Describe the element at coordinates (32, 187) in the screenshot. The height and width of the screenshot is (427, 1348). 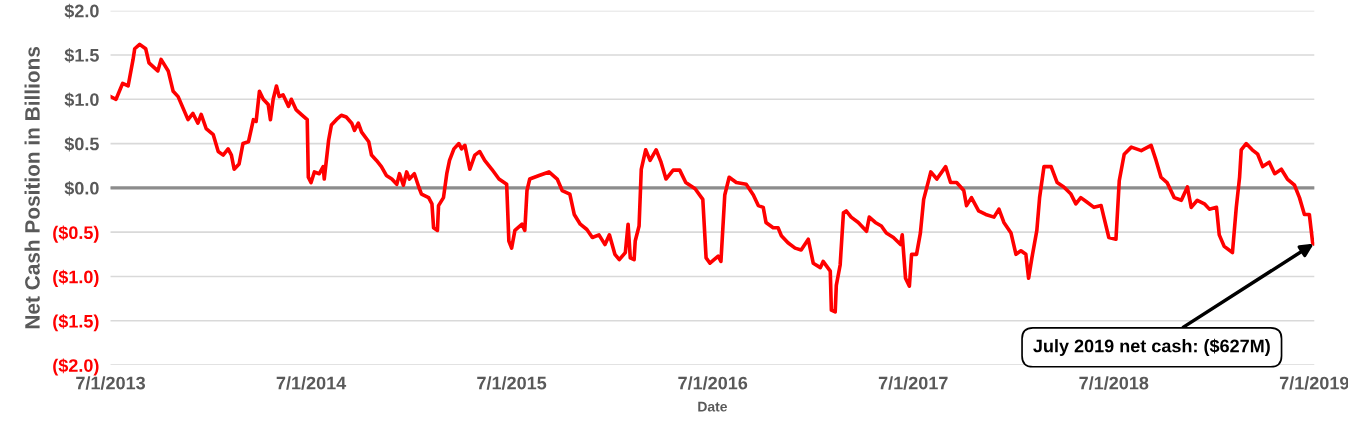
I see `y-axis-title: Net Cash Position in Billions` at that location.